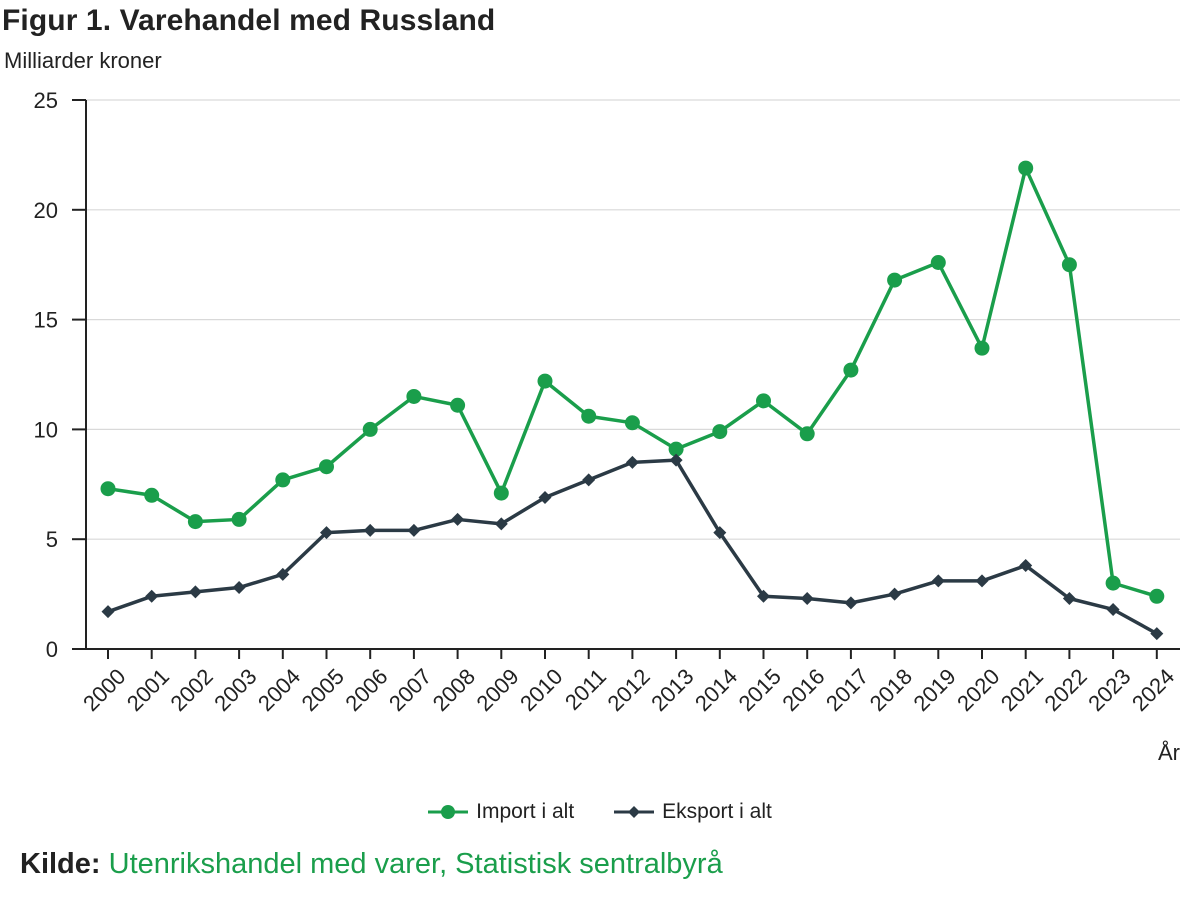 The image size is (1200, 900). What do you see at coordinates (716, 690) in the screenshot?
I see `x-tick-label: 2014` at bounding box center [716, 690].